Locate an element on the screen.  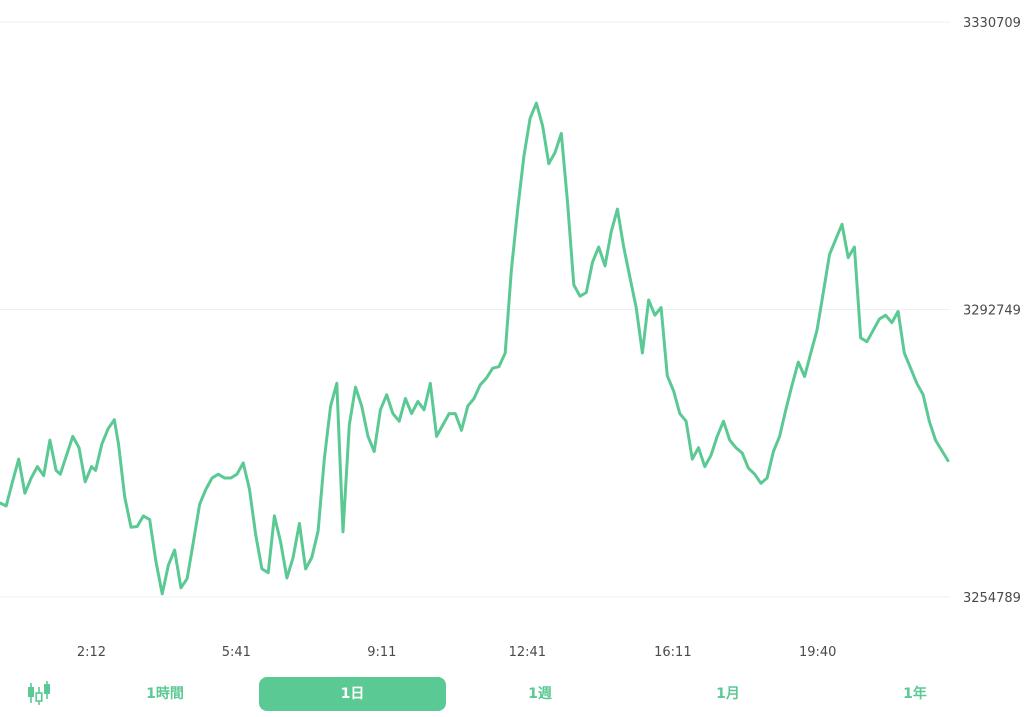
tab-1-month: 1月 is located at coordinates (728, 694).